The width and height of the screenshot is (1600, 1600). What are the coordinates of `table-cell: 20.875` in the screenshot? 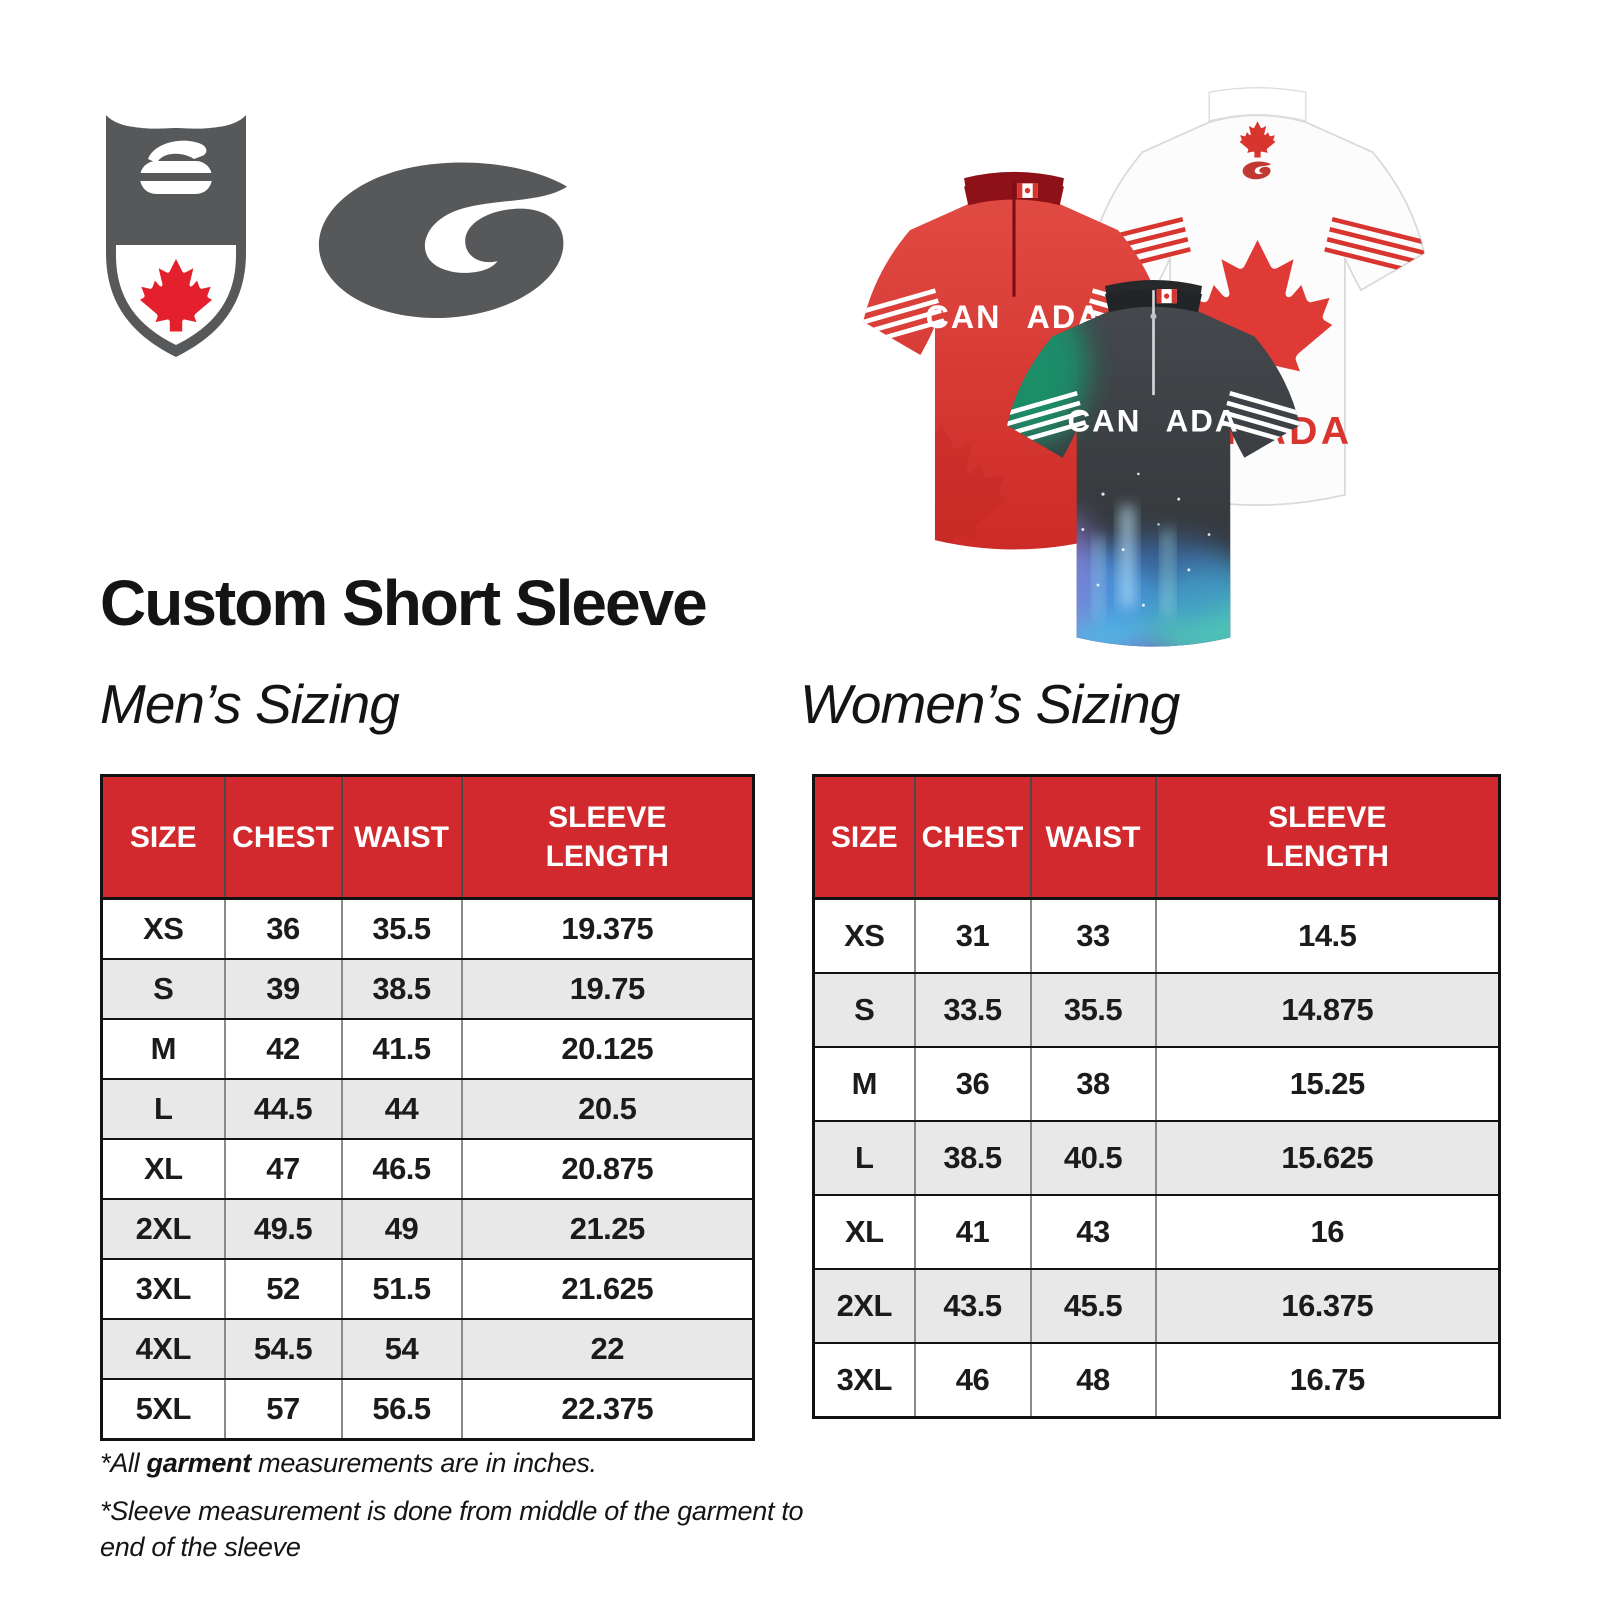 It's located at (607, 1169).